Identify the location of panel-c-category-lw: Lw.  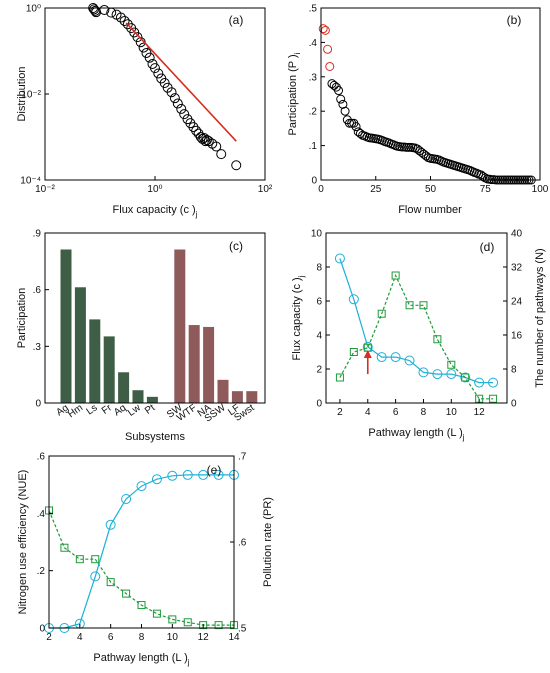
(134, 410).